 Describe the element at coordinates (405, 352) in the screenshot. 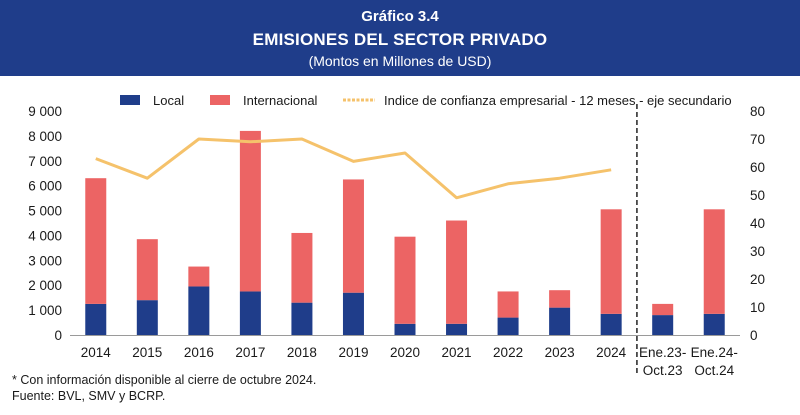

I see `x-tick-label: 2020` at that location.